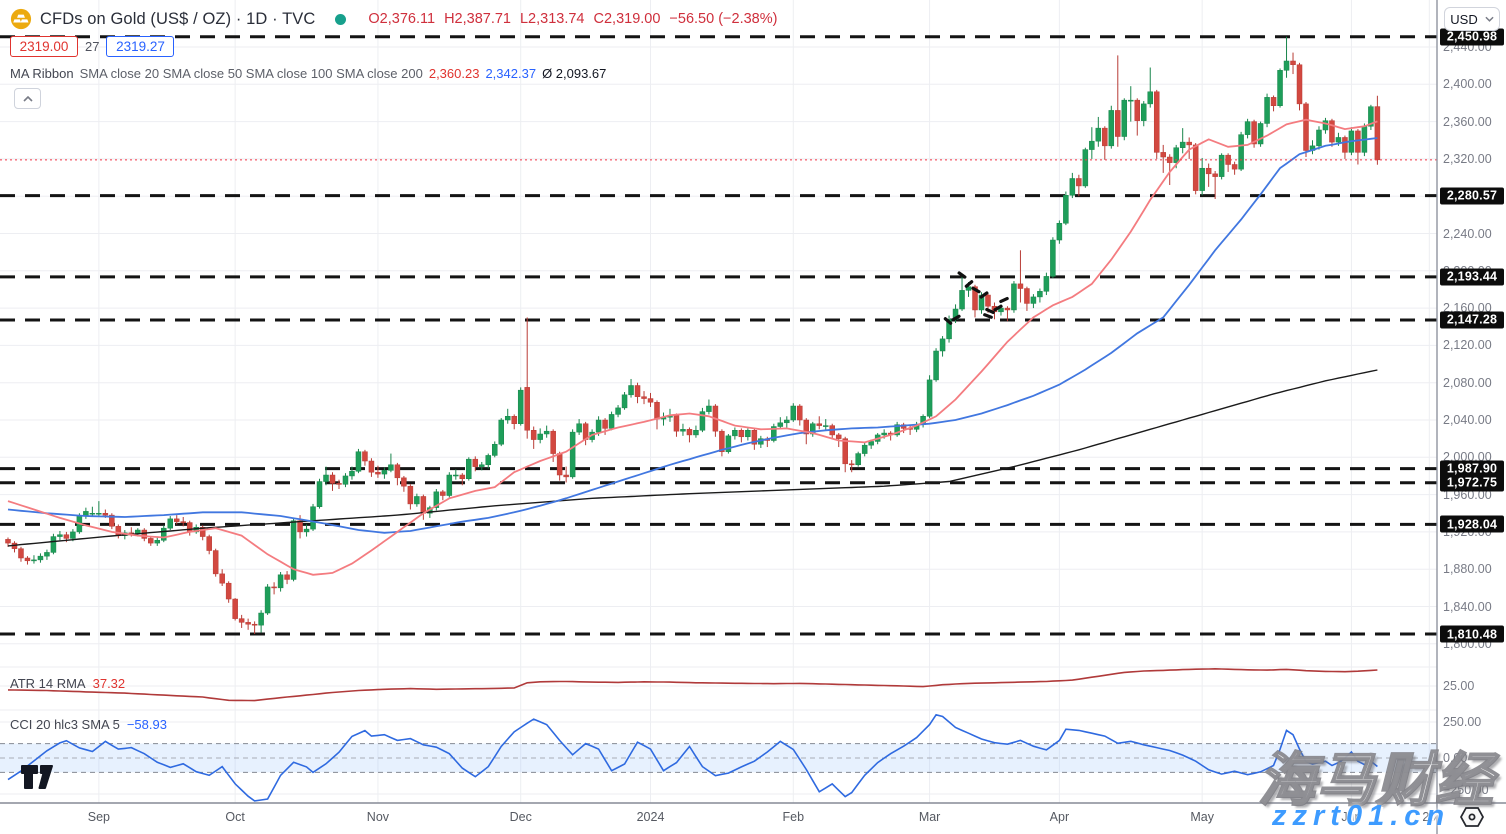  I want to click on collapse-legend-button, so click(27, 98).